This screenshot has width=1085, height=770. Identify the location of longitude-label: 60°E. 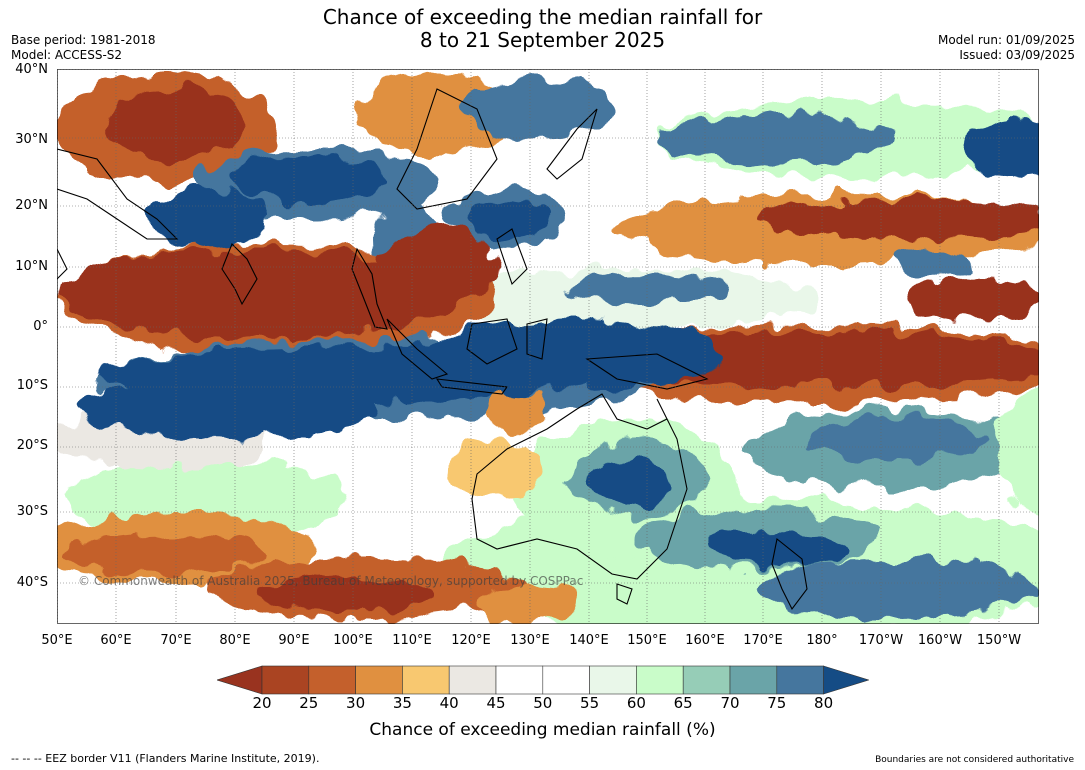
(116, 640).